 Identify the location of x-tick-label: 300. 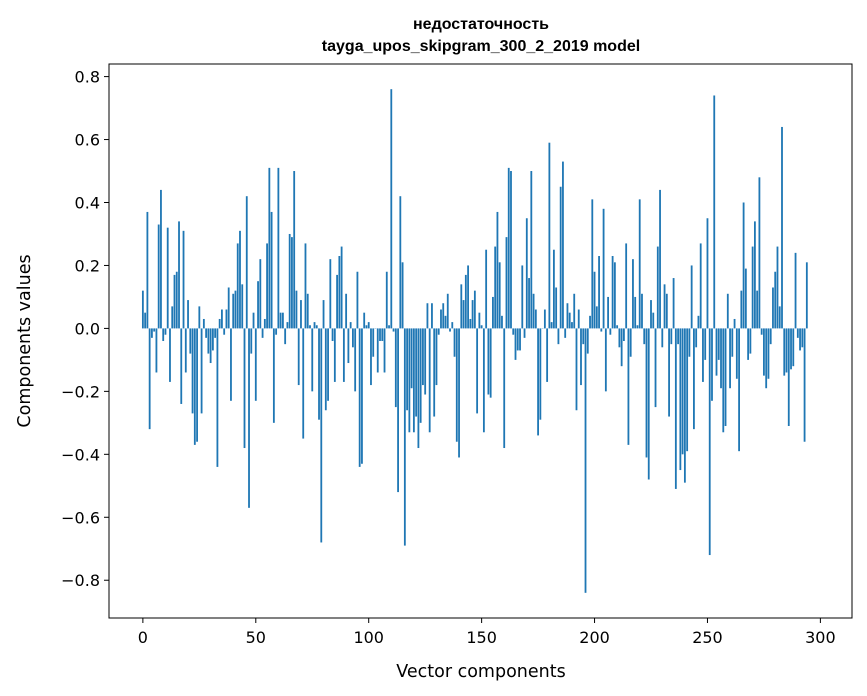
(820, 637).